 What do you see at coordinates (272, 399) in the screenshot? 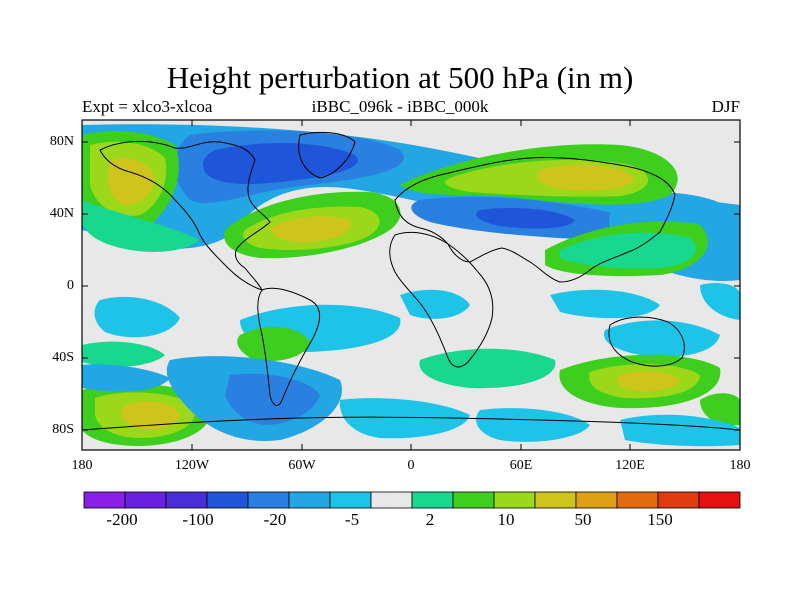
I see `sh-neg-1-core` at bounding box center [272, 399].